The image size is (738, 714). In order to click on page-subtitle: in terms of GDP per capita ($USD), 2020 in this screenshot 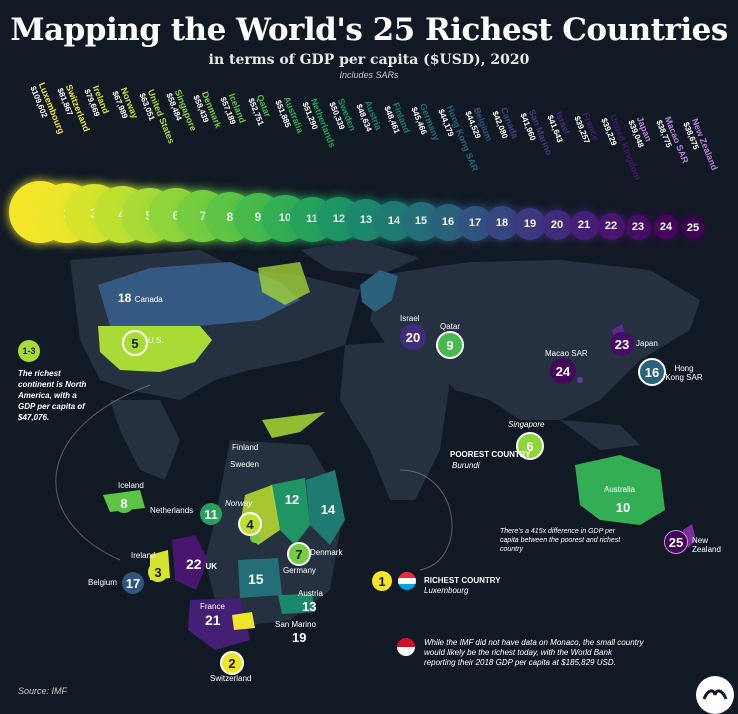, I will do `click(369, 60)`.